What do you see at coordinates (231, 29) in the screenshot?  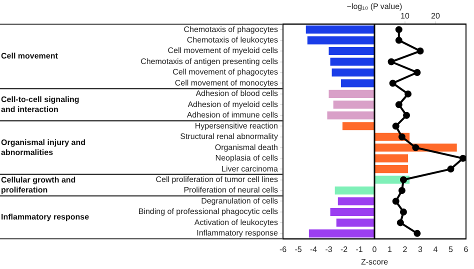 I see `y-tick-label: Chemotaxis of phagocytes` at bounding box center [231, 29].